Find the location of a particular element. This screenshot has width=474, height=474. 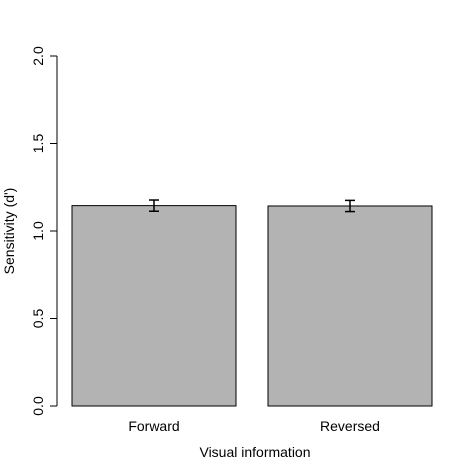

y-axis: 0.0 0.5 1.0 1.5 2.0 is located at coordinates (44, 231).